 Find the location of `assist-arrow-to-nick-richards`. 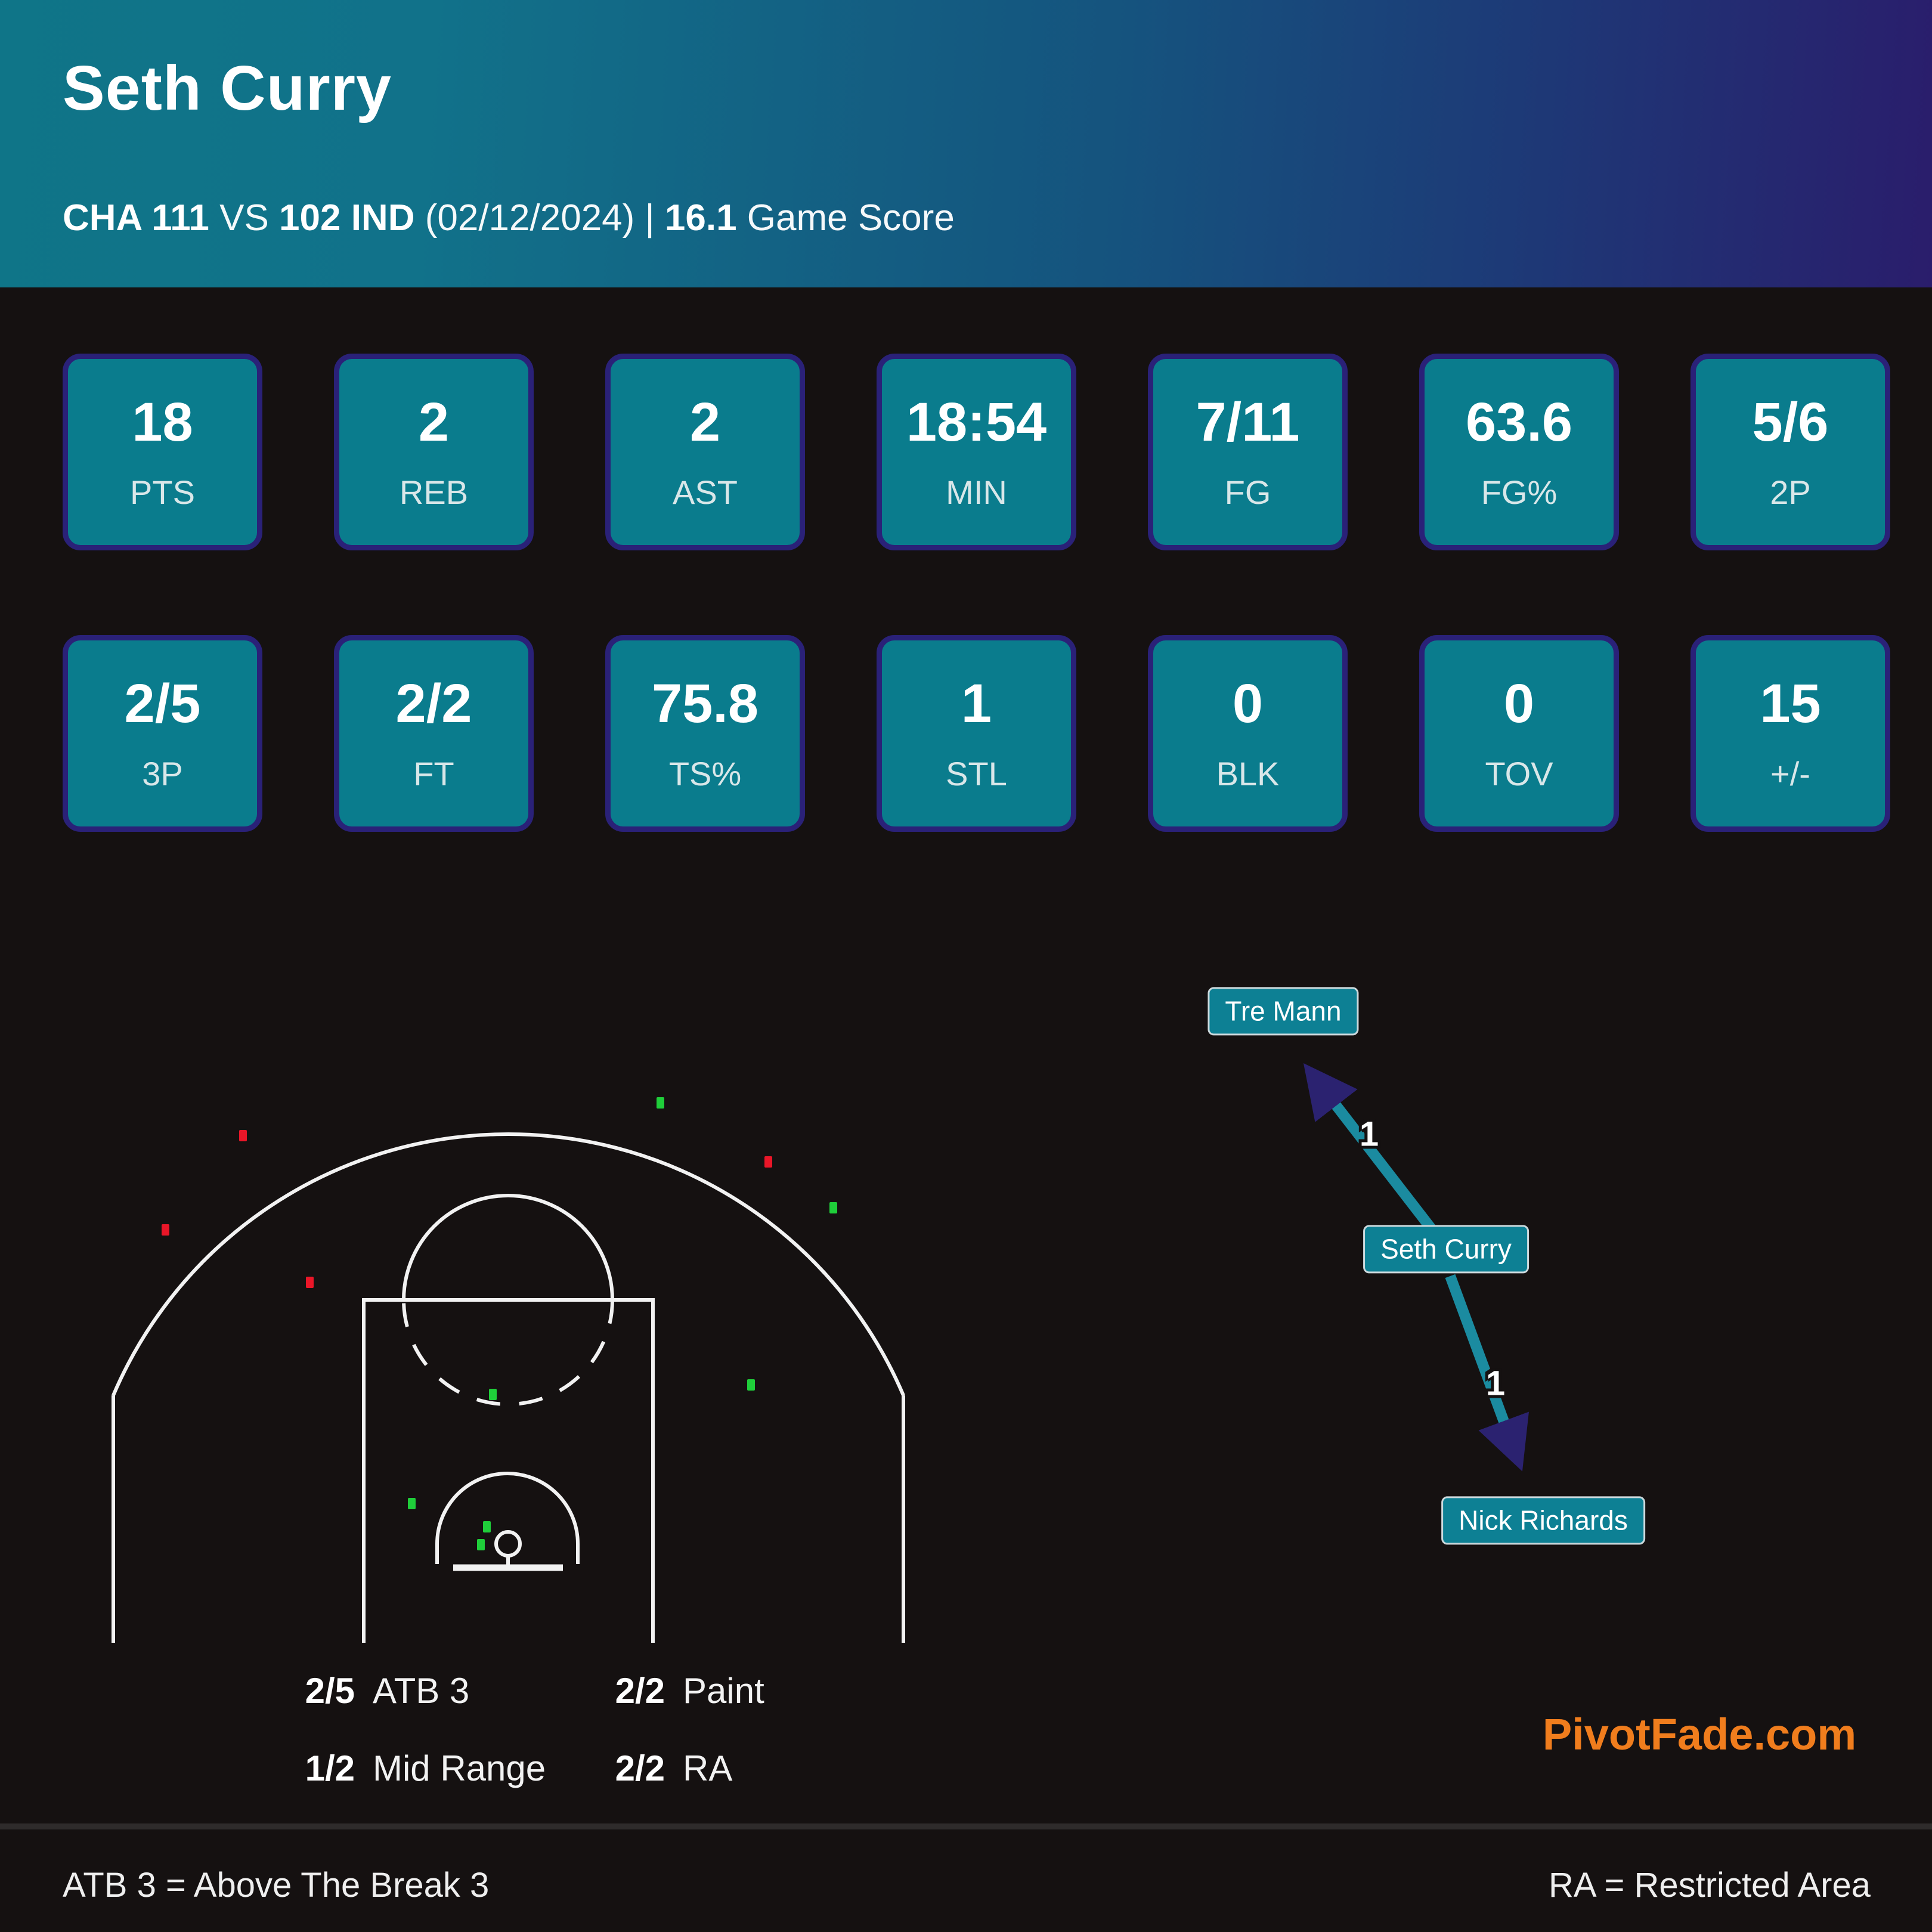

assist-arrow-to-nick-richards is located at coordinates (1487, 1373).